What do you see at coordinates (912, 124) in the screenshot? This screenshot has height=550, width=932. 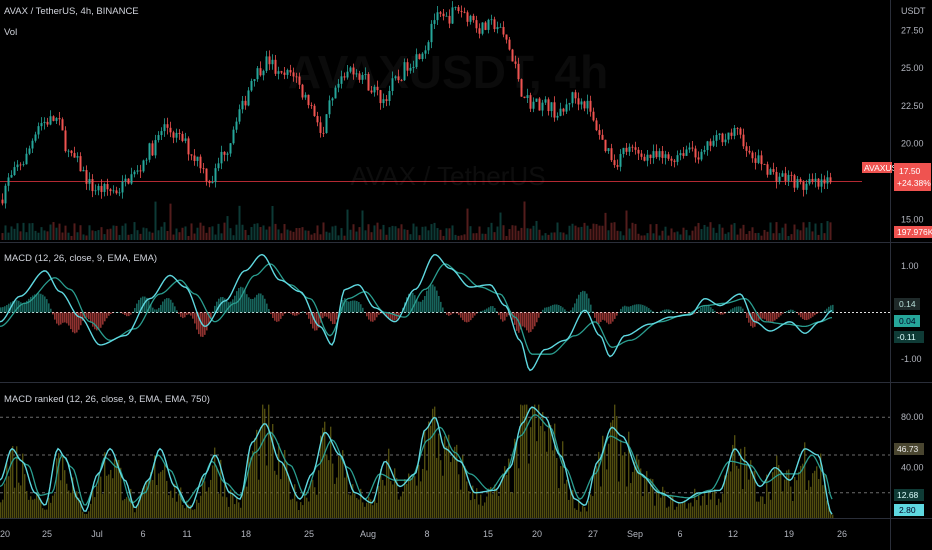 I see `price-axis: 27.50 25.00 22.50 20.00 15.00` at bounding box center [912, 124].